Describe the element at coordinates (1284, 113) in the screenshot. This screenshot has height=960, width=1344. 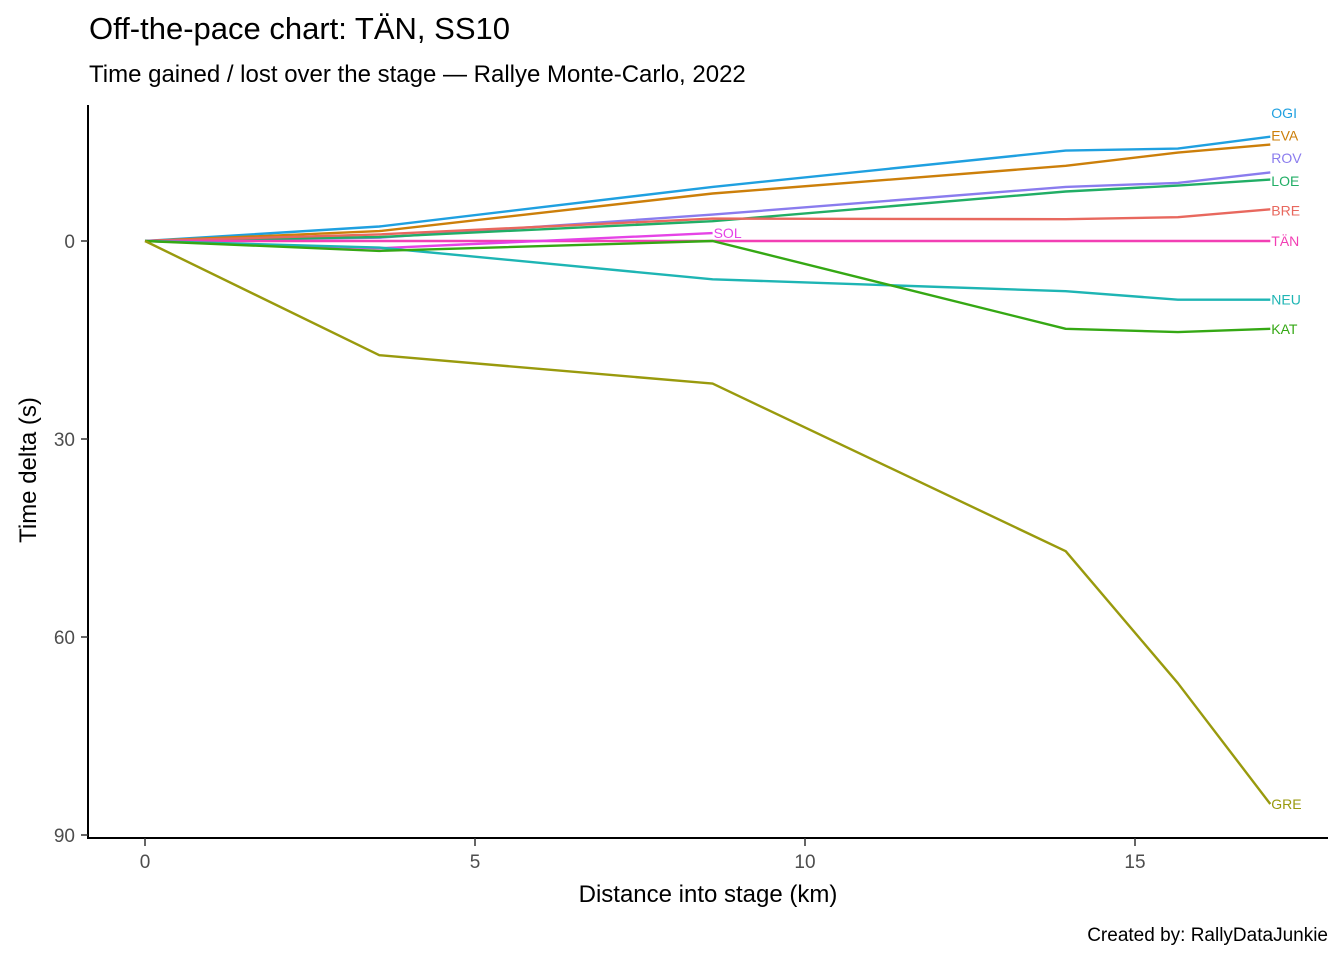
I see `series-label-ogi: OGI` at that location.